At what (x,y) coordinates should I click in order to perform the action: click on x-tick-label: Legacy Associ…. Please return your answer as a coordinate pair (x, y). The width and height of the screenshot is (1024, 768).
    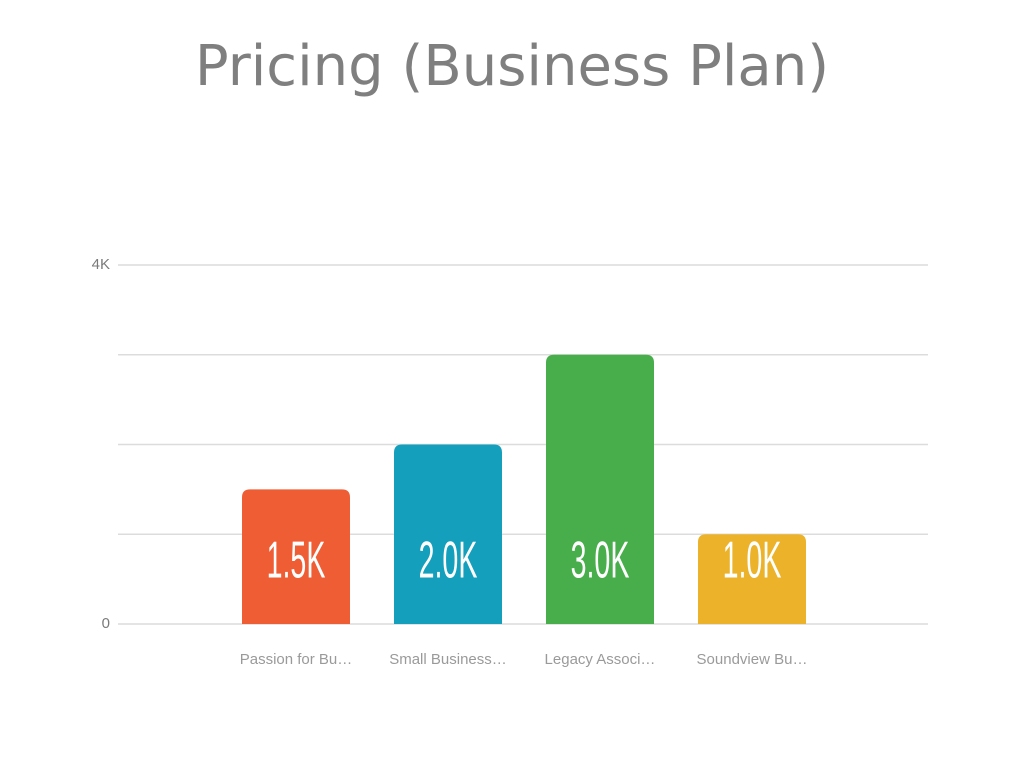
    Looking at the image, I should click on (600, 659).